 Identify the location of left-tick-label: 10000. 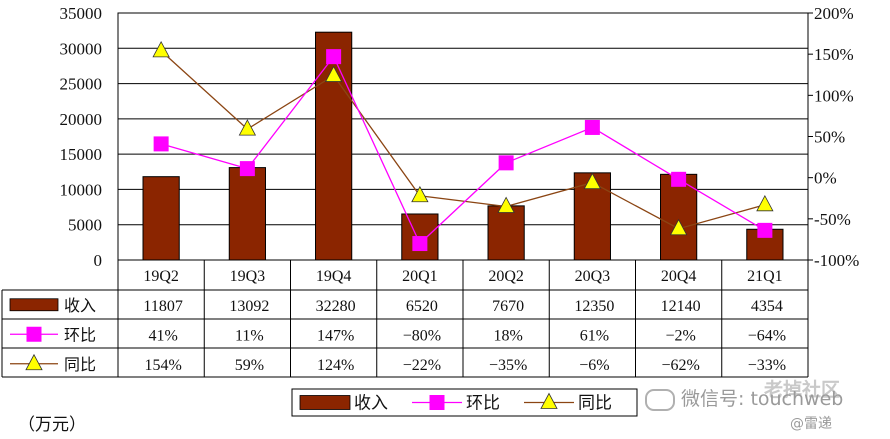
(81, 189).